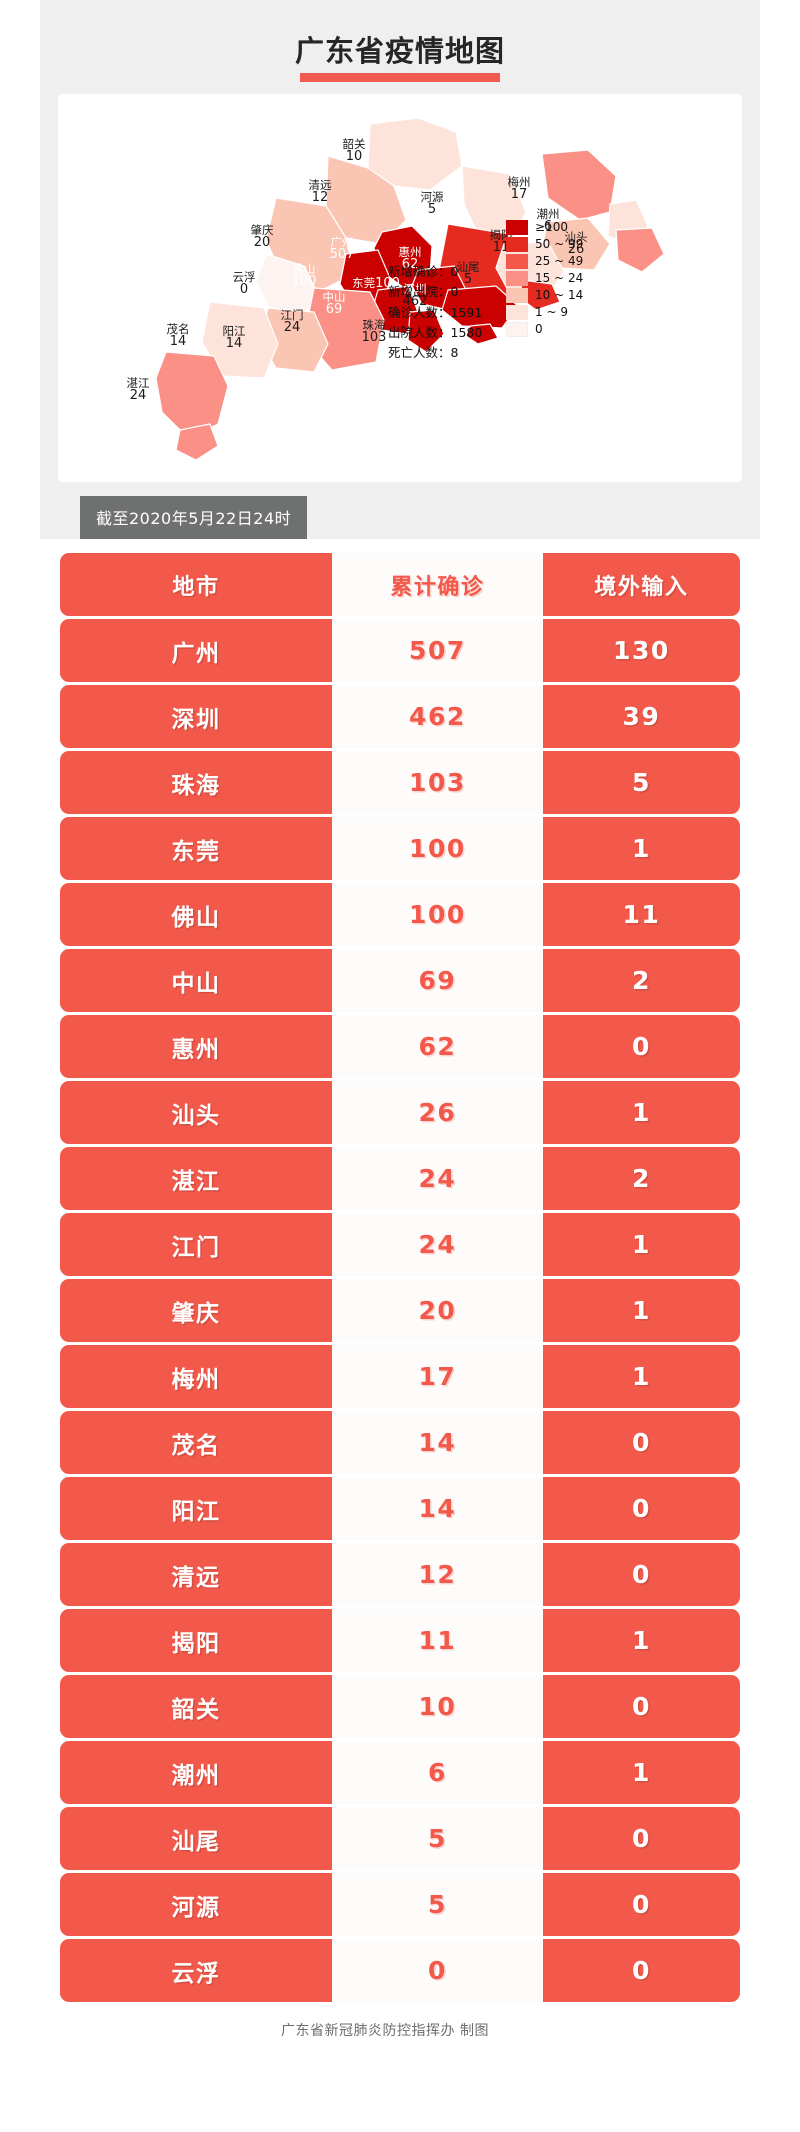 This screenshot has width=800, height=2132. What do you see at coordinates (437, 1046) in the screenshot?
I see `cell-confirmed: 62` at bounding box center [437, 1046].